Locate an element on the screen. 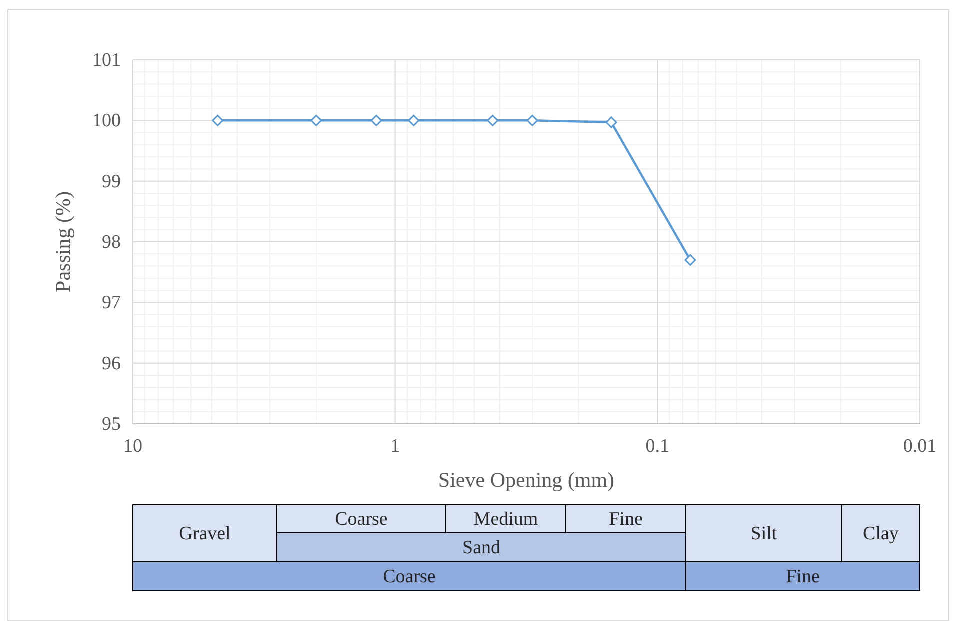 This screenshot has height=621, width=957. x-tick-label: 1 is located at coordinates (395, 446).